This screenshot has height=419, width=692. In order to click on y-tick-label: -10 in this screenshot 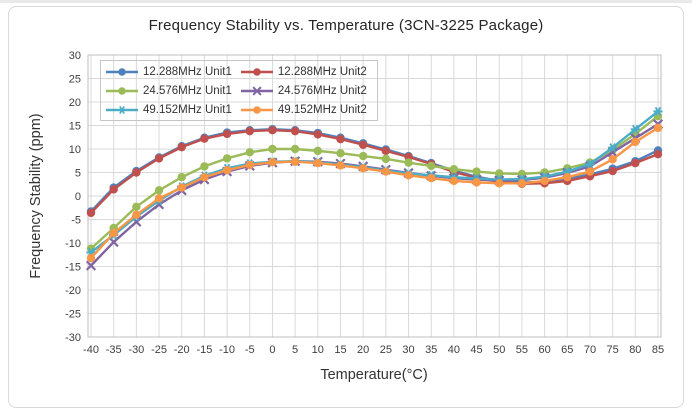, I will do `click(73, 244)`.